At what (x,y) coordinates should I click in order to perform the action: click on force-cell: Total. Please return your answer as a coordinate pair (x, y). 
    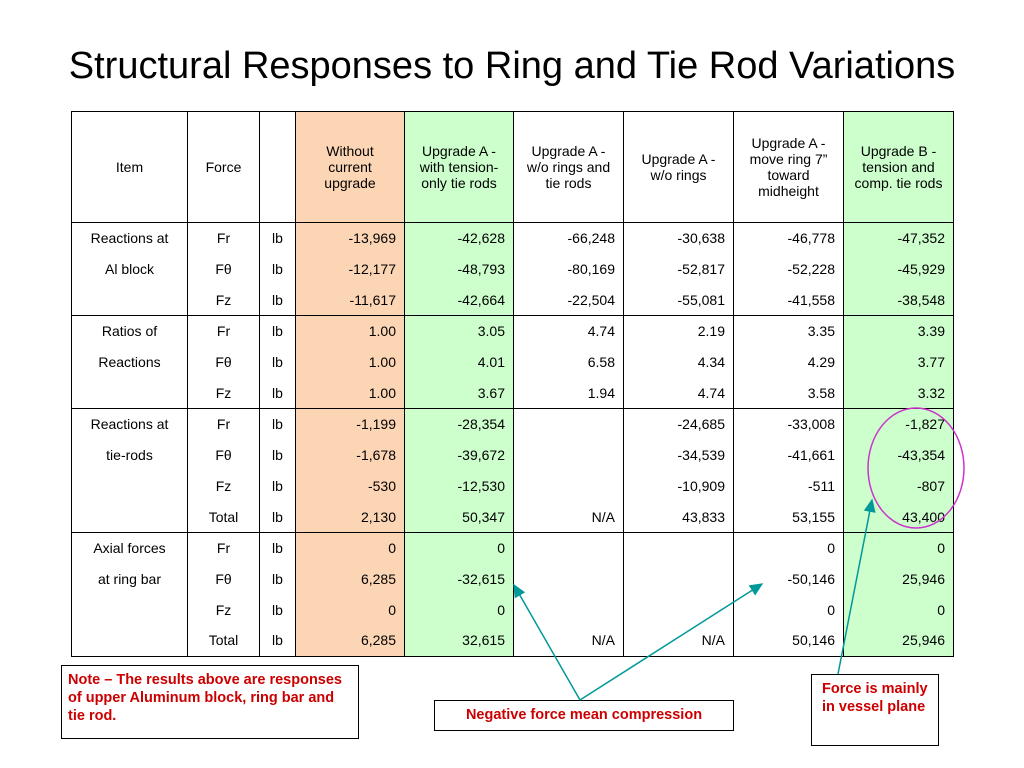
    Looking at the image, I should click on (223, 640).